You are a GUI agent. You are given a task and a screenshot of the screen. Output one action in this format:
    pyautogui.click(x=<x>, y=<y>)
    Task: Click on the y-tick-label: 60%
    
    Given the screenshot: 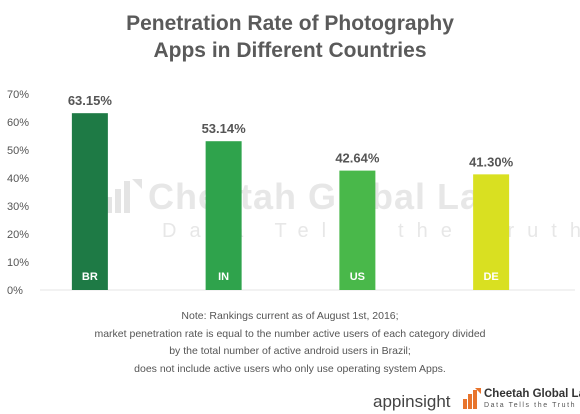 What is the action you would take?
    pyautogui.click(x=18, y=123)
    